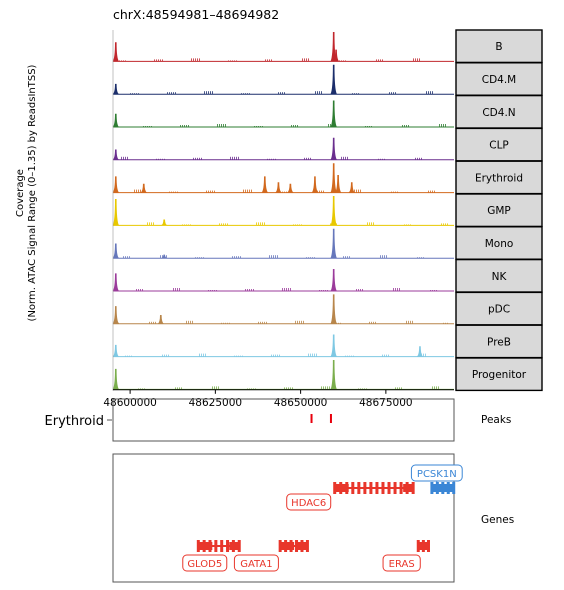  Describe the element at coordinates (309, 502) in the screenshot. I see `gene-label-box-hdac6` at that location.